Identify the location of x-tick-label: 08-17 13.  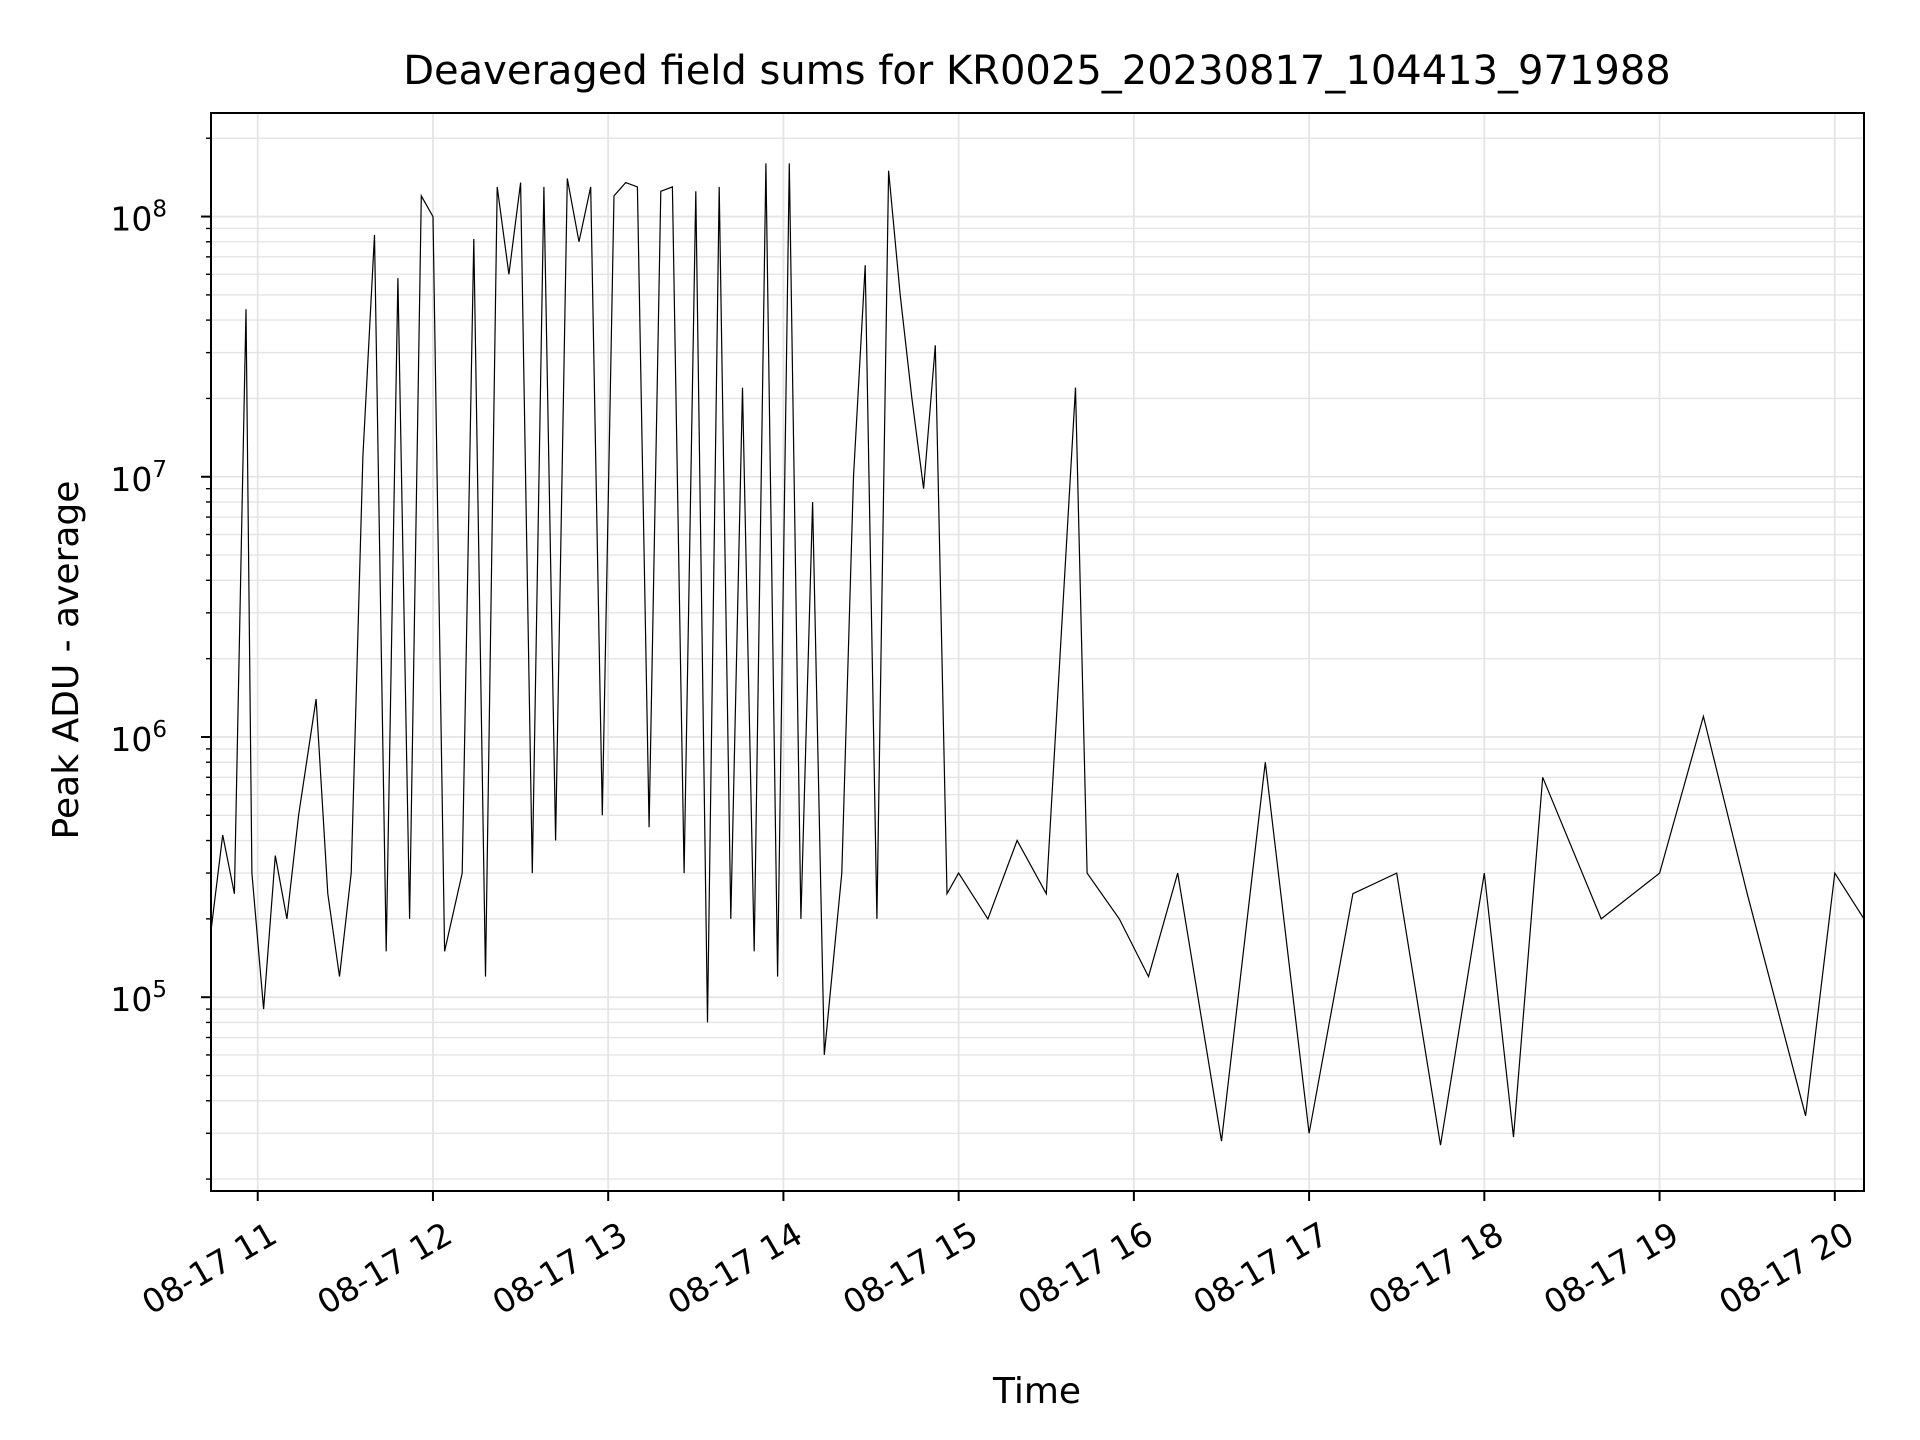
(560, 1268).